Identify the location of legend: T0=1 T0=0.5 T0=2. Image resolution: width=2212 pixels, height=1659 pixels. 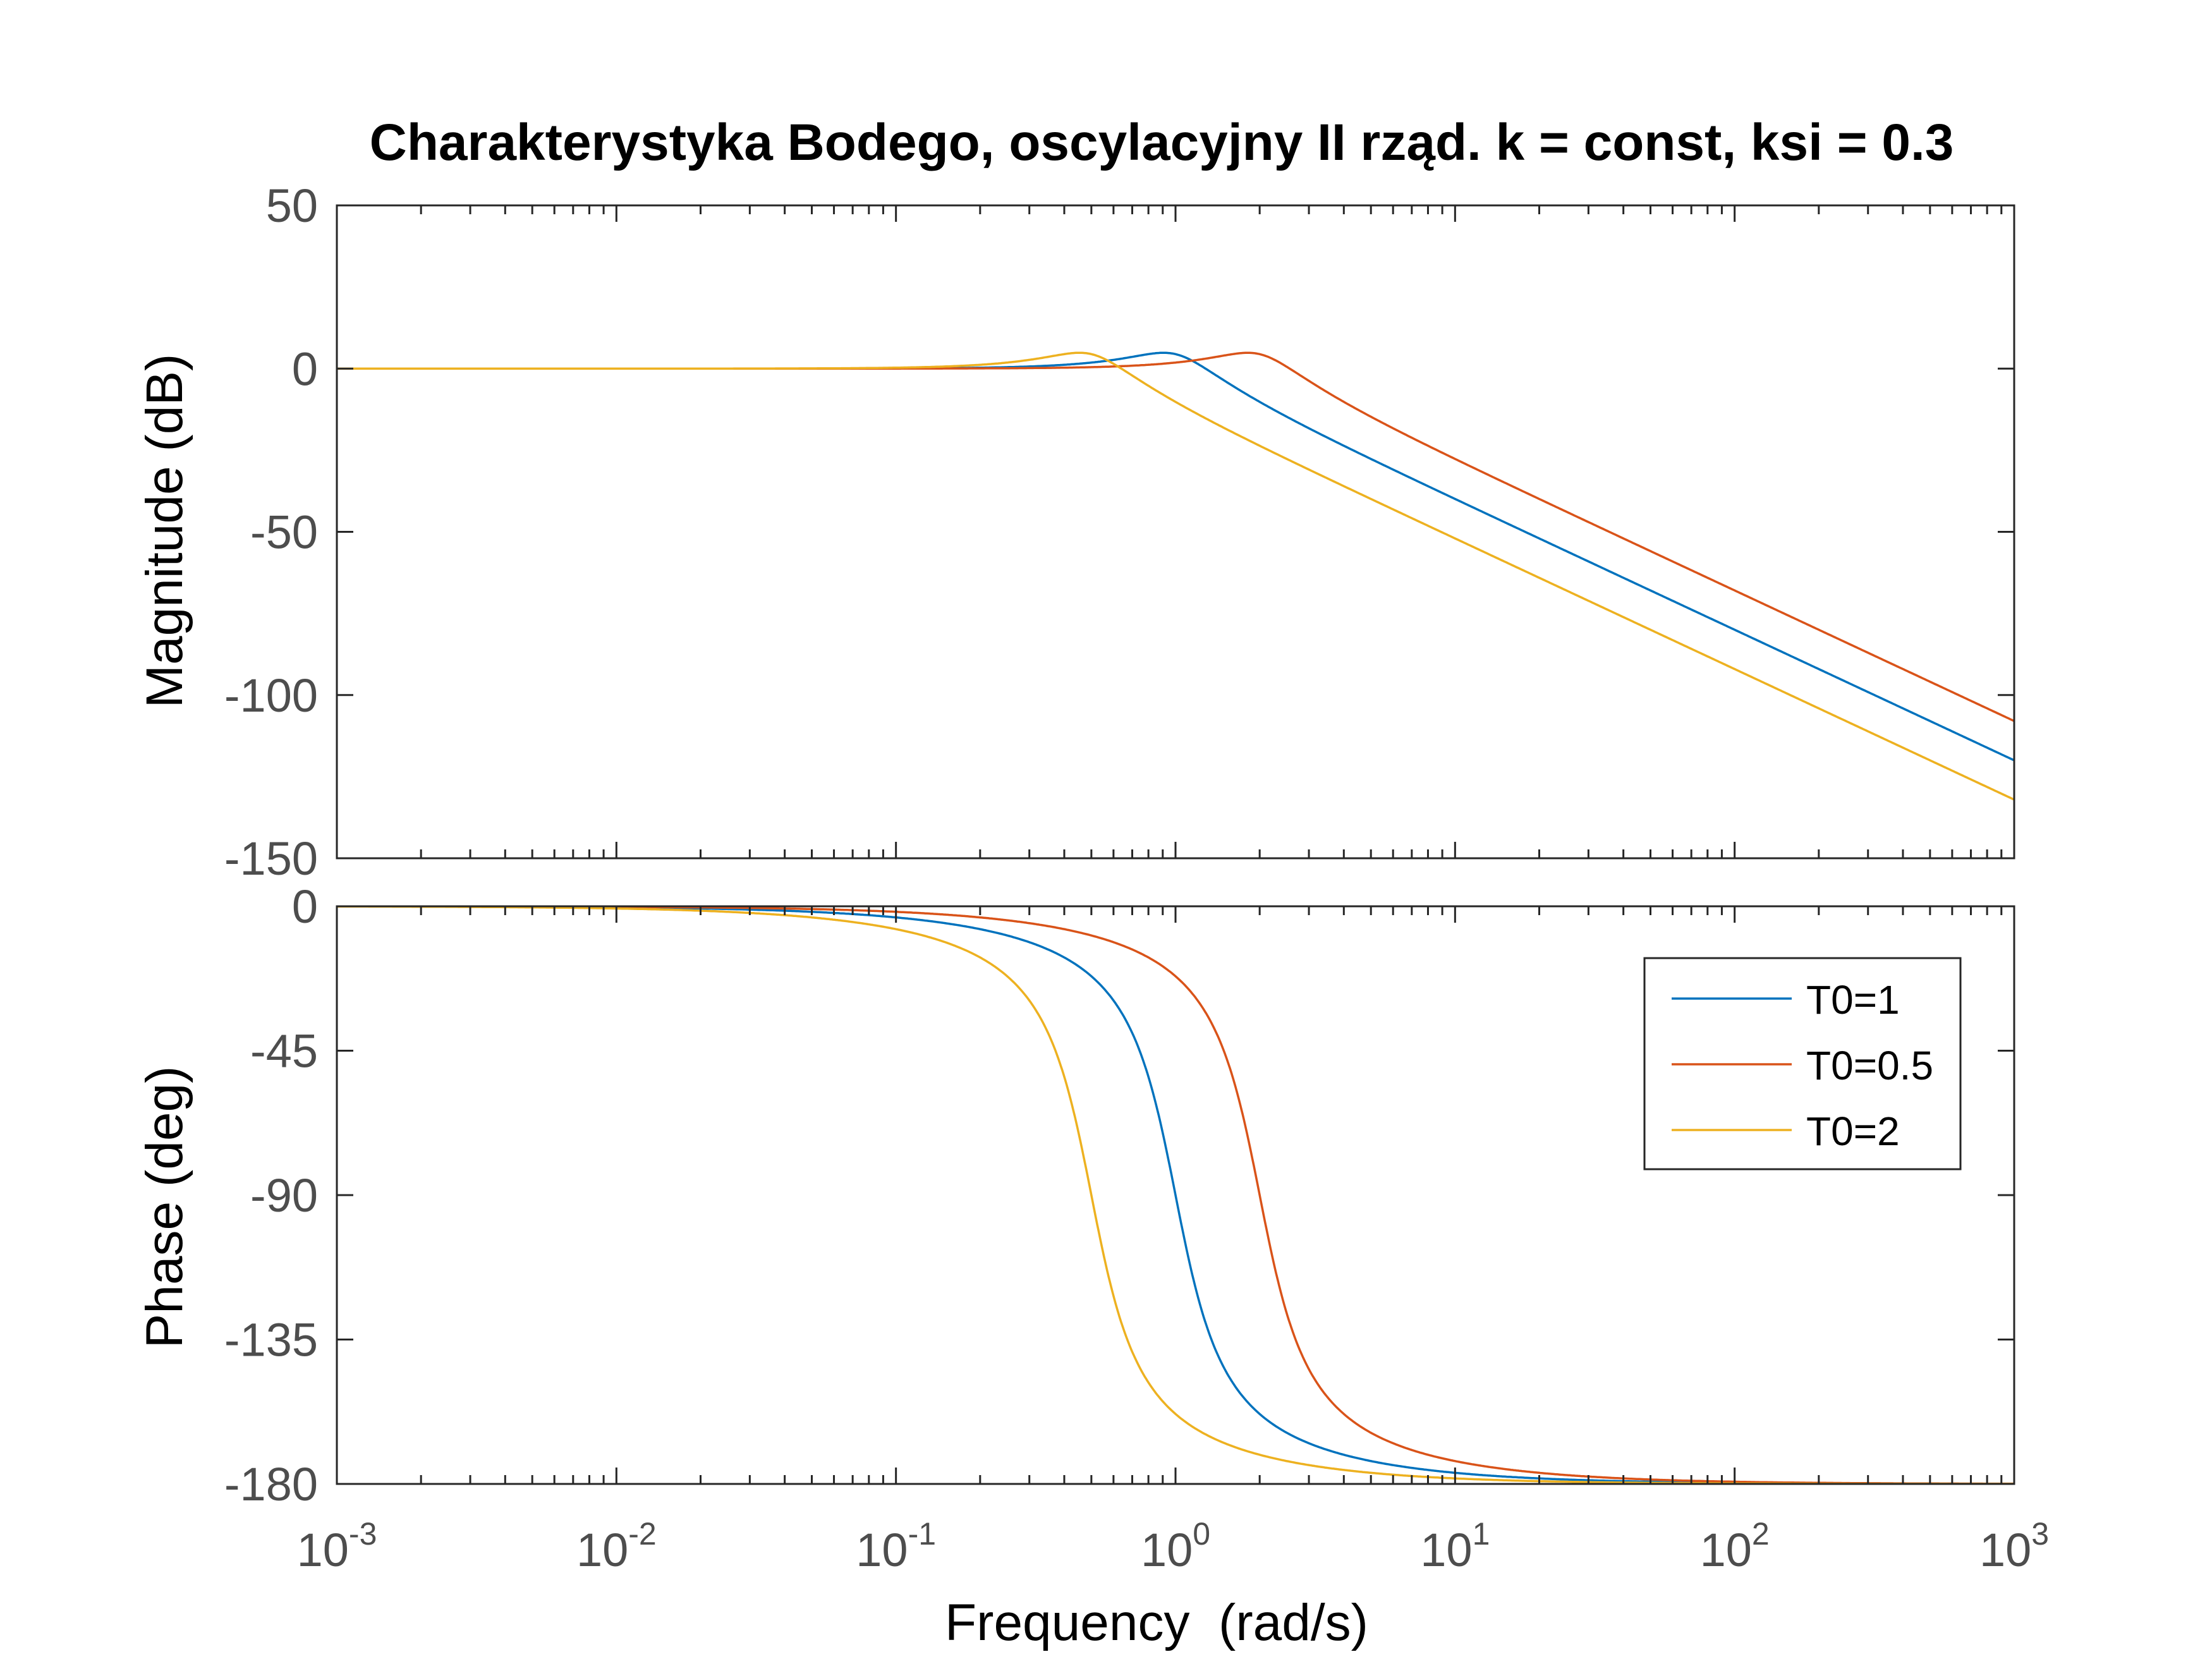
(1802, 1063).